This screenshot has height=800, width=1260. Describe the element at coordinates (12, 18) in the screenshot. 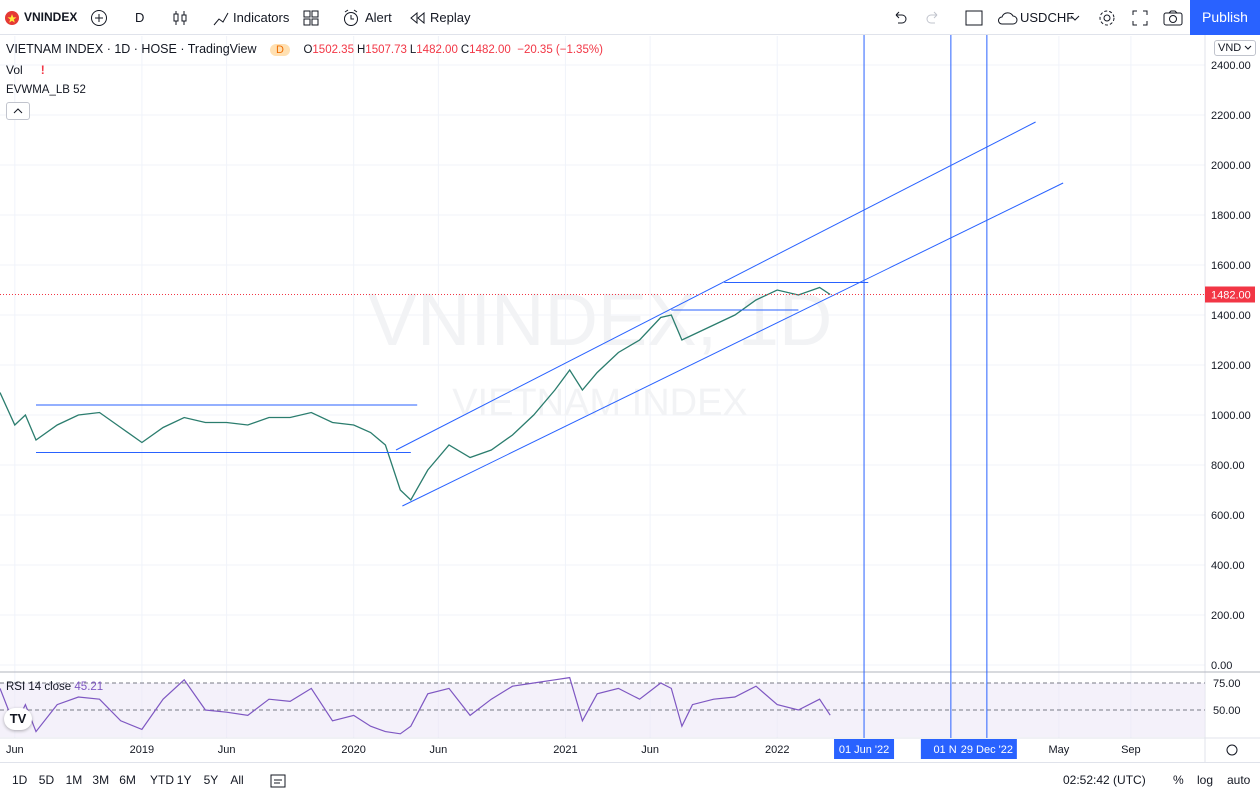

I see `flag-icon` at that location.